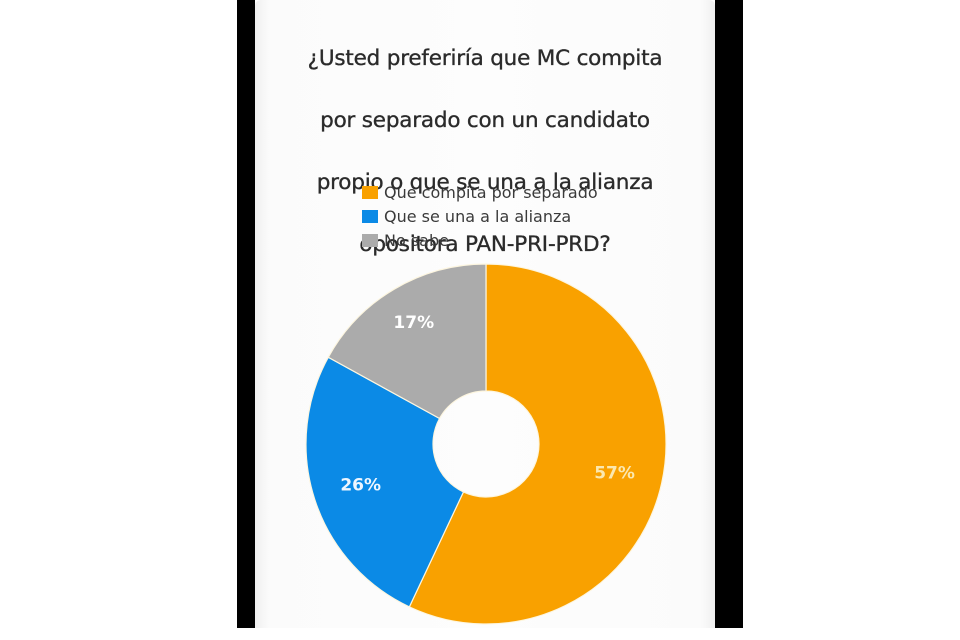 Image resolution: width=960 pixels, height=640 pixels. I want to click on legend-item-alianza: Que se una a la alianza, so click(480, 216).